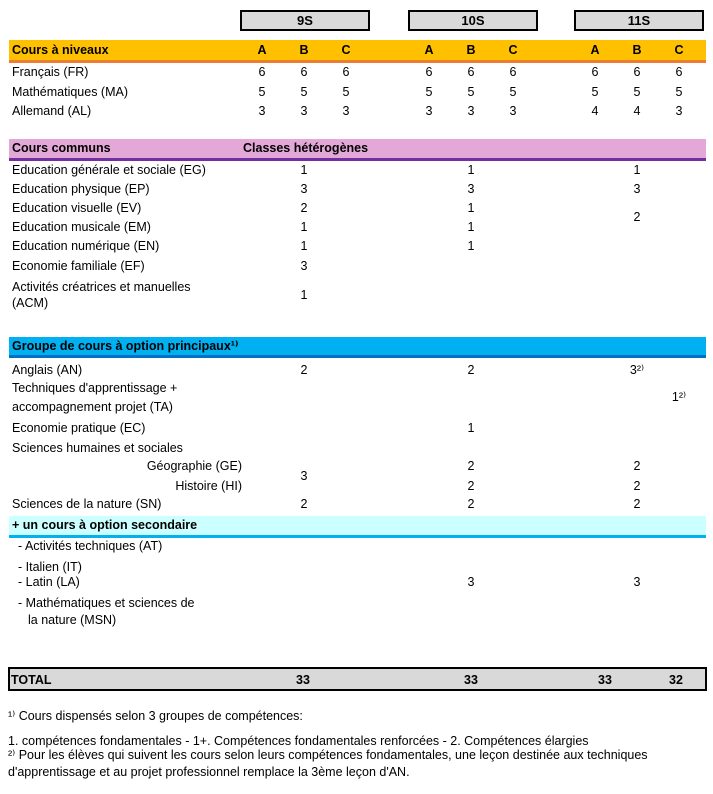 This screenshot has width=713, height=794. What do you see at coordinates (429, 111) in the screenshot?
I see `cell-al-10a: 3` at bounding box center [429, 111].